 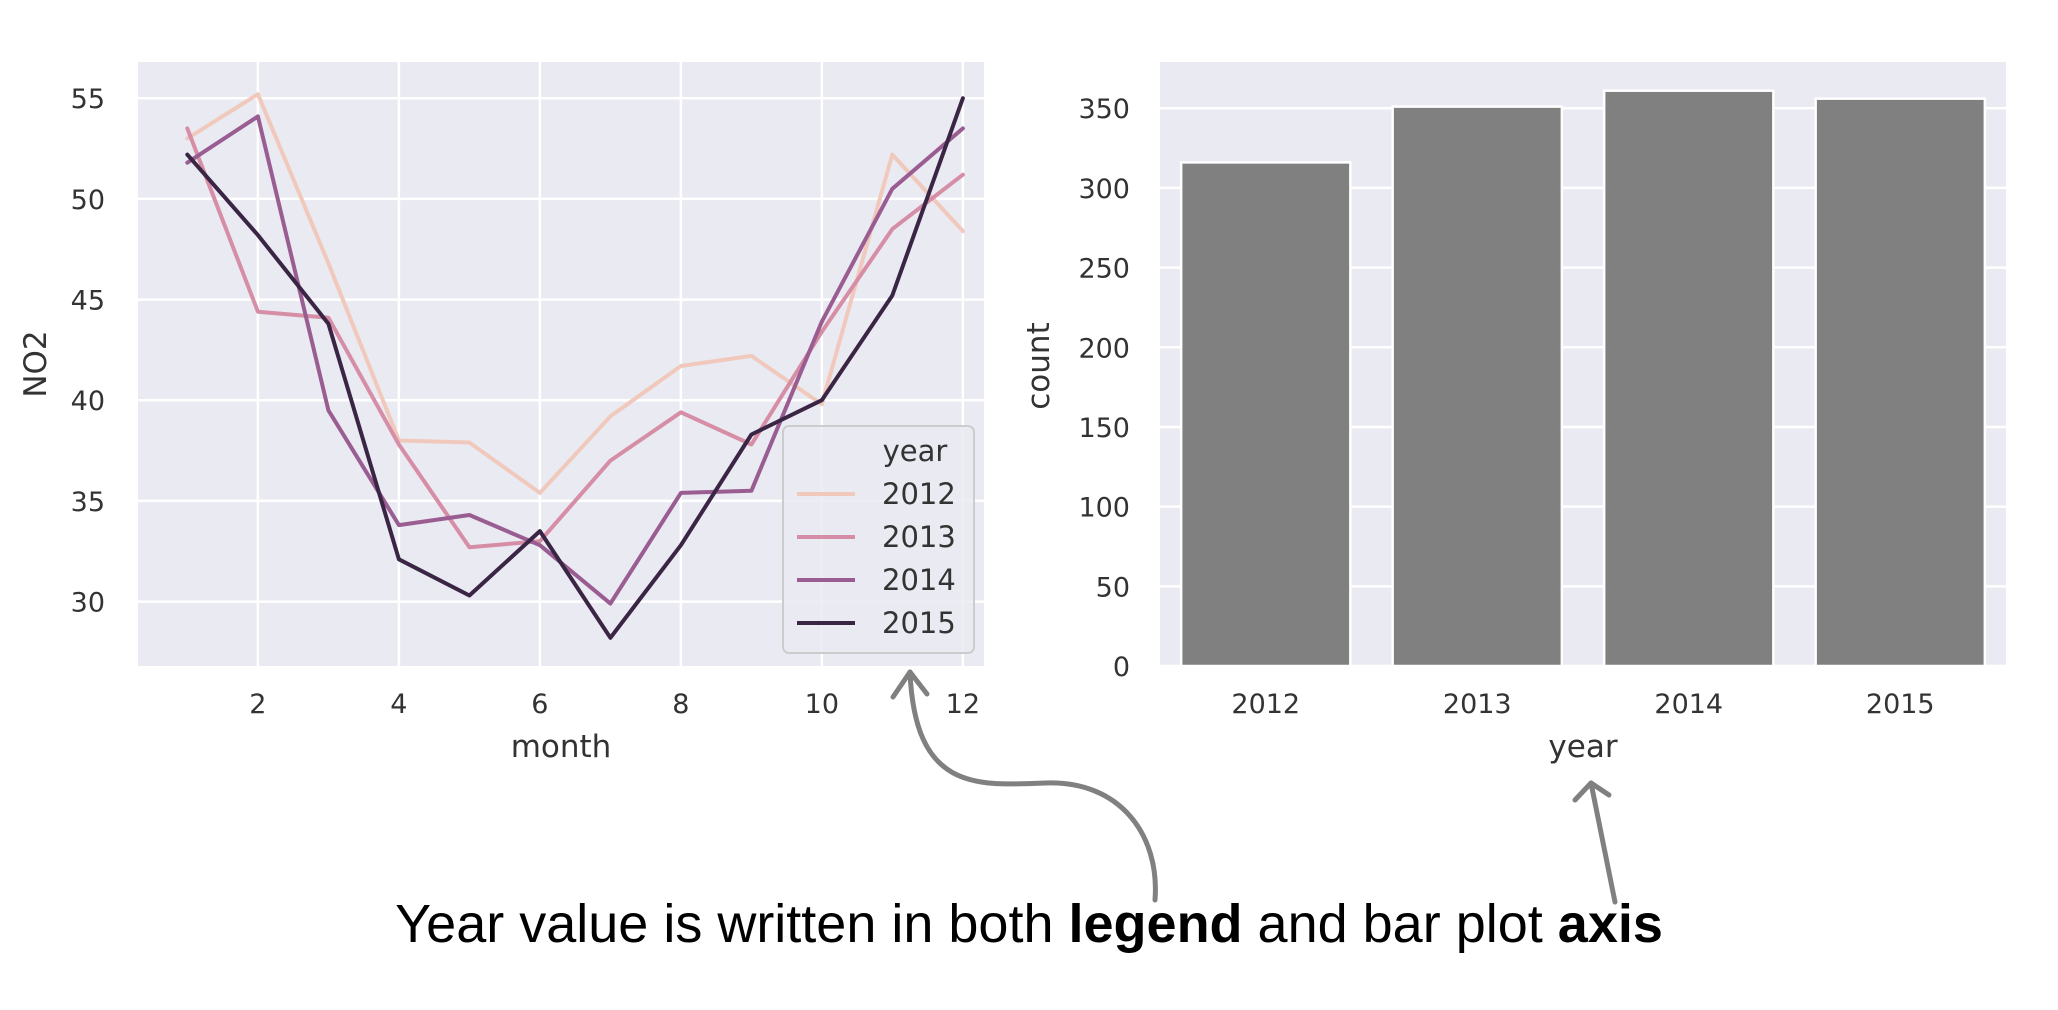 I want to click on y-tick-label: 35, so click(x=88, y=502).